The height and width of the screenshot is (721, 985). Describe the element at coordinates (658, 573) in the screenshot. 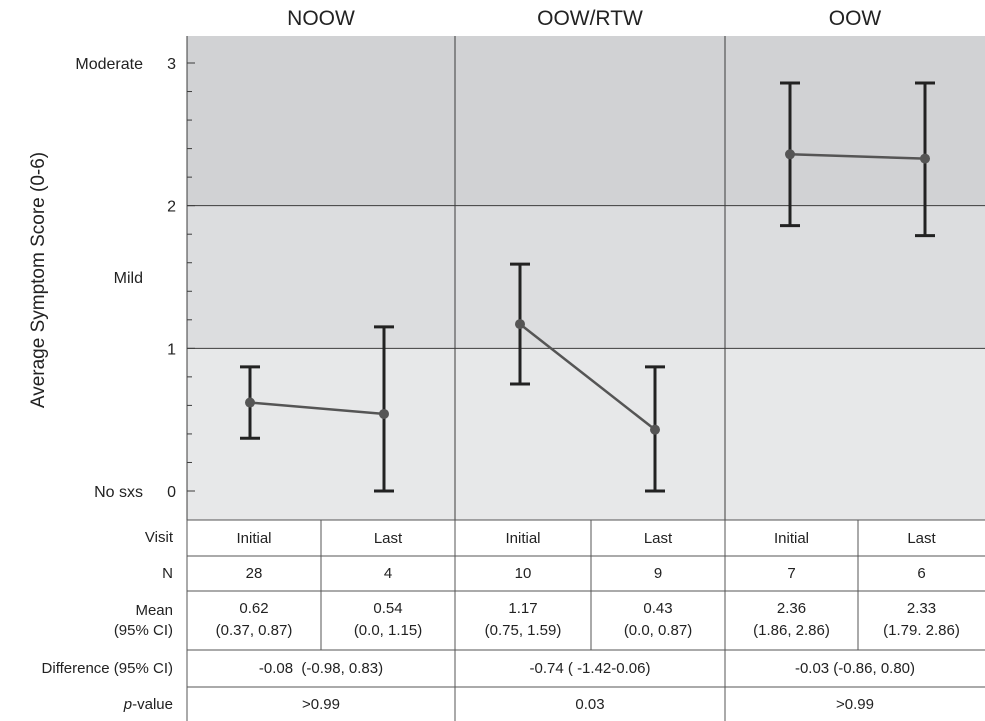

I see `n-cell: 9` at that location.